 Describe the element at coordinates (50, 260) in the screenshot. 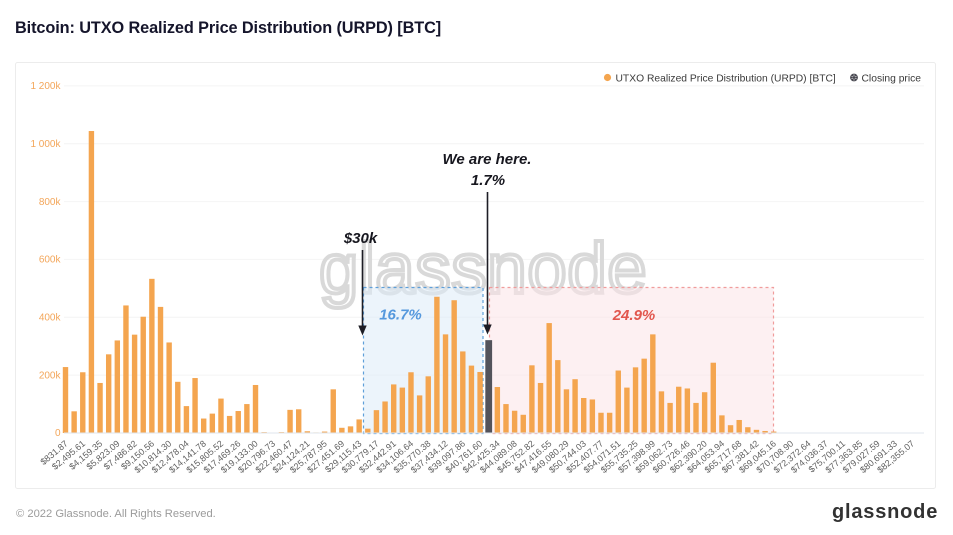

I see `svg-text: 600k` at that location.